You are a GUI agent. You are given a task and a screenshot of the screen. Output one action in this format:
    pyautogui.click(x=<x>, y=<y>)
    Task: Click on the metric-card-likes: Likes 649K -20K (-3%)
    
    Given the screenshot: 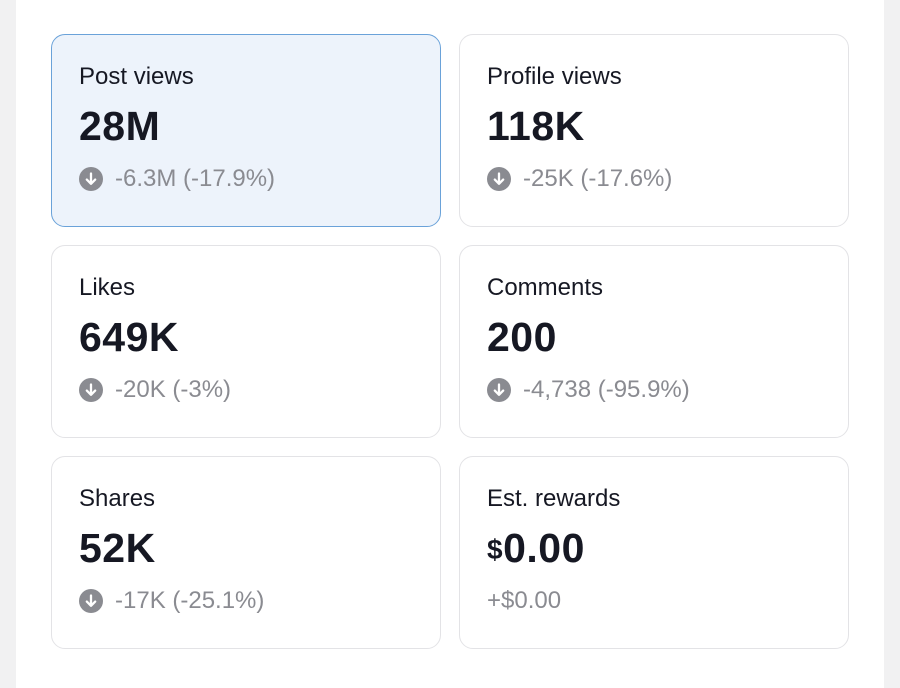 What is the action you would take?
    pyautogui.click(x=246, y=341)
    